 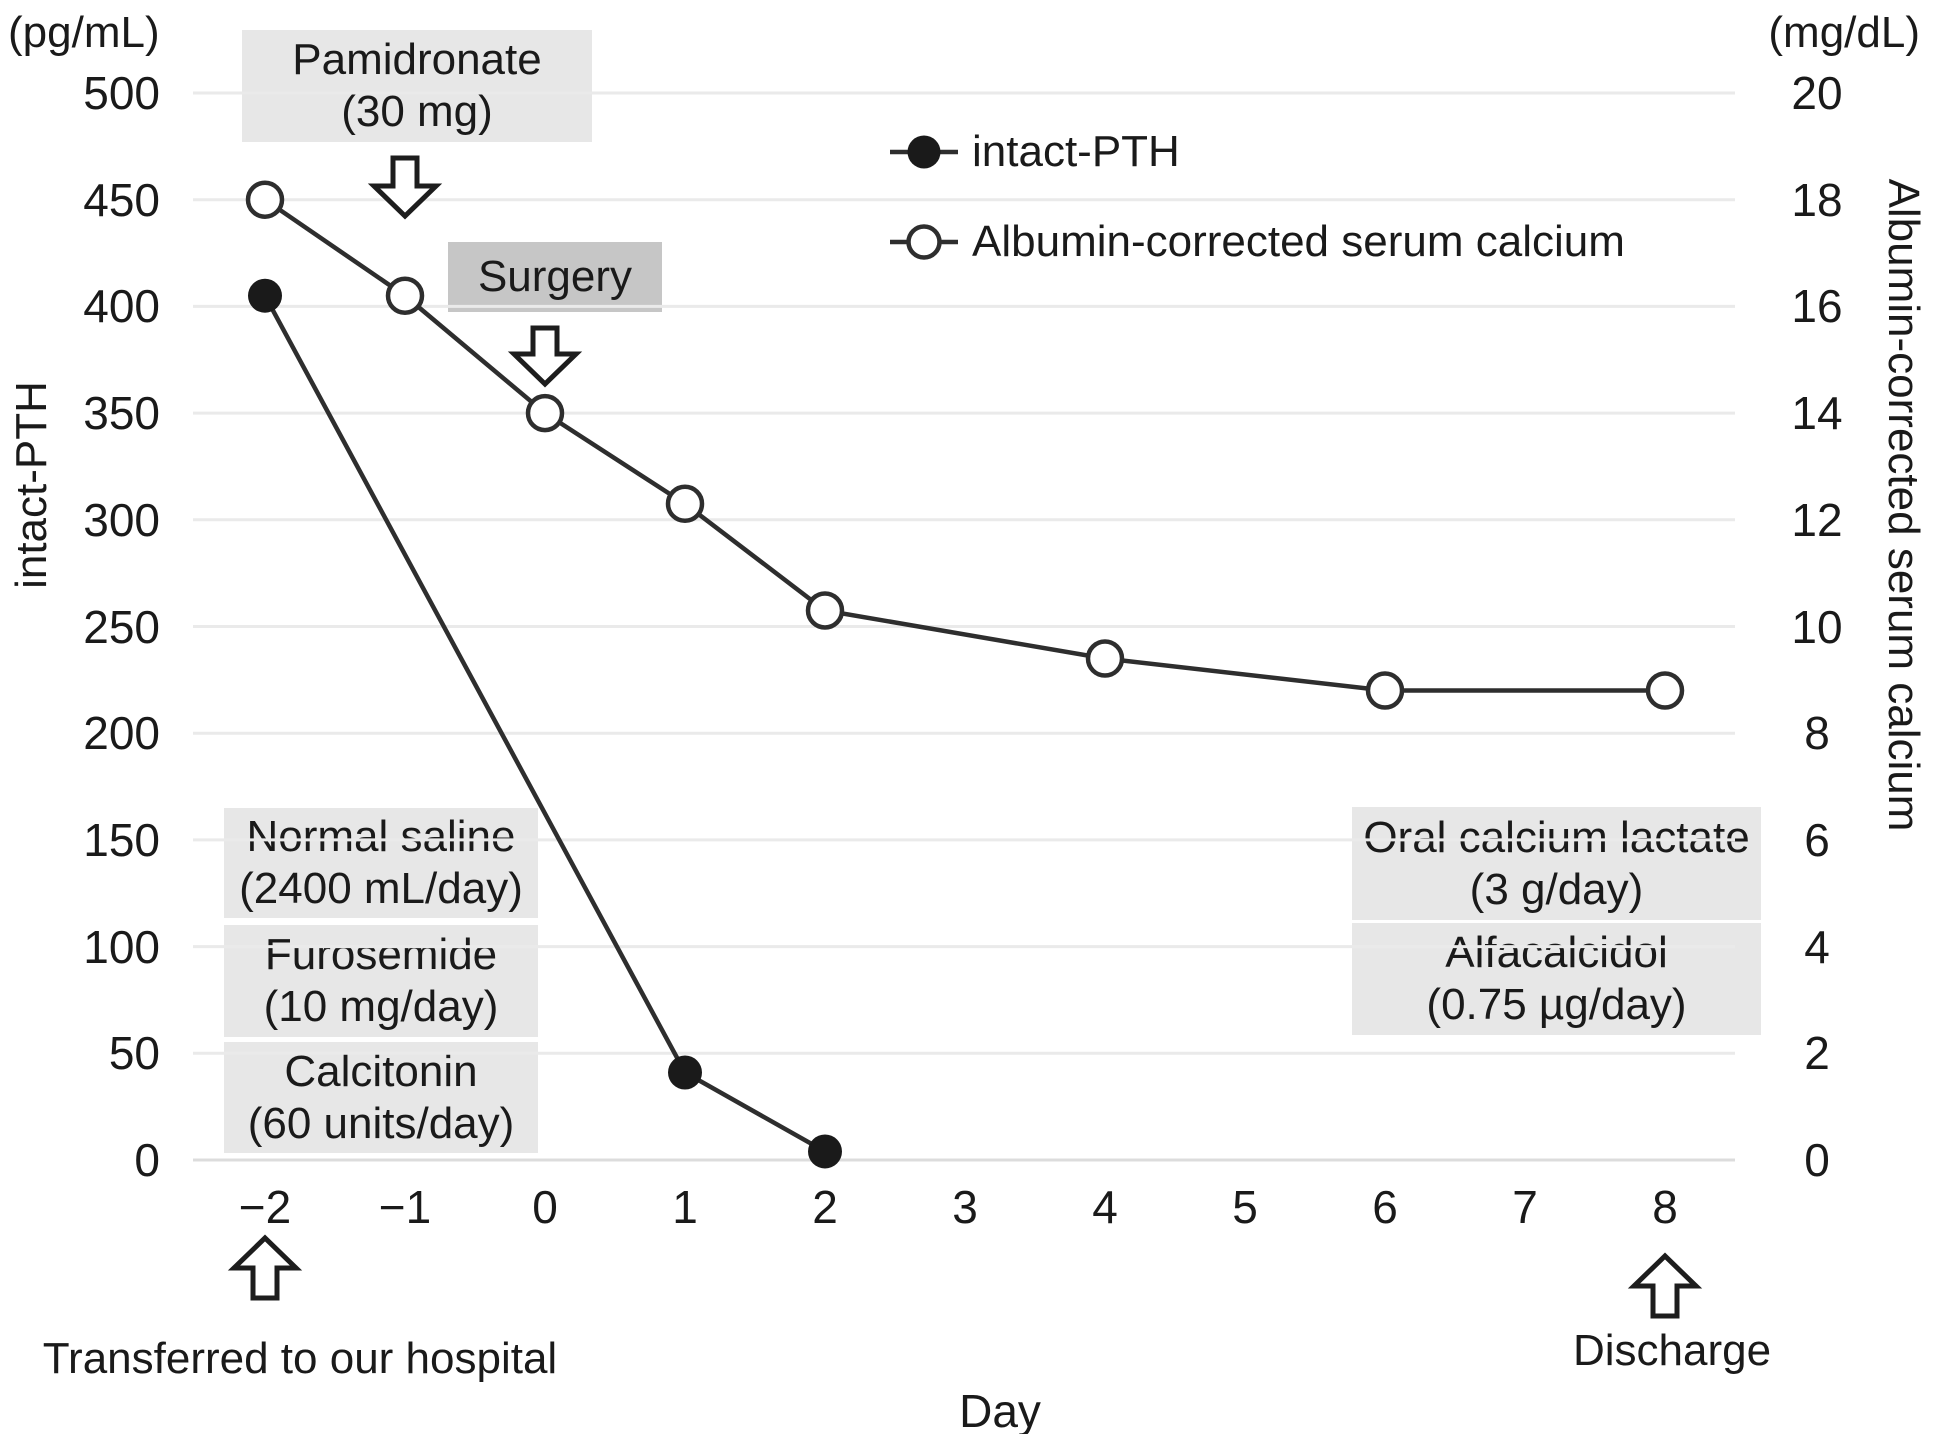 I want to click on legend-item-intact-pth: intact-PTH, so click(x=1256, y=152).